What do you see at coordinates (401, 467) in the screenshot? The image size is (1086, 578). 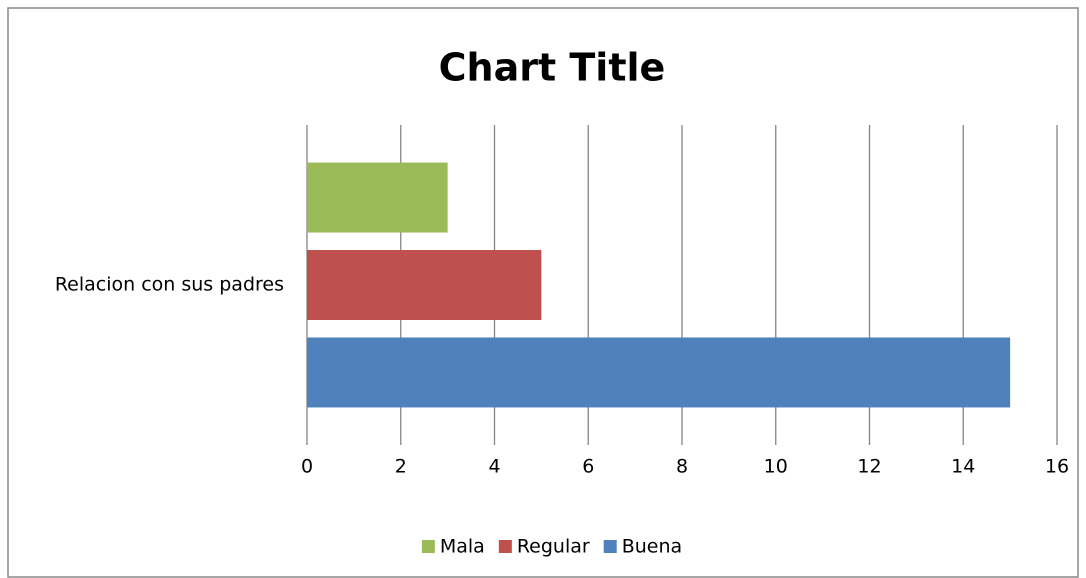 I see `x-tick-label: 2` at bounding box center [401, 467].